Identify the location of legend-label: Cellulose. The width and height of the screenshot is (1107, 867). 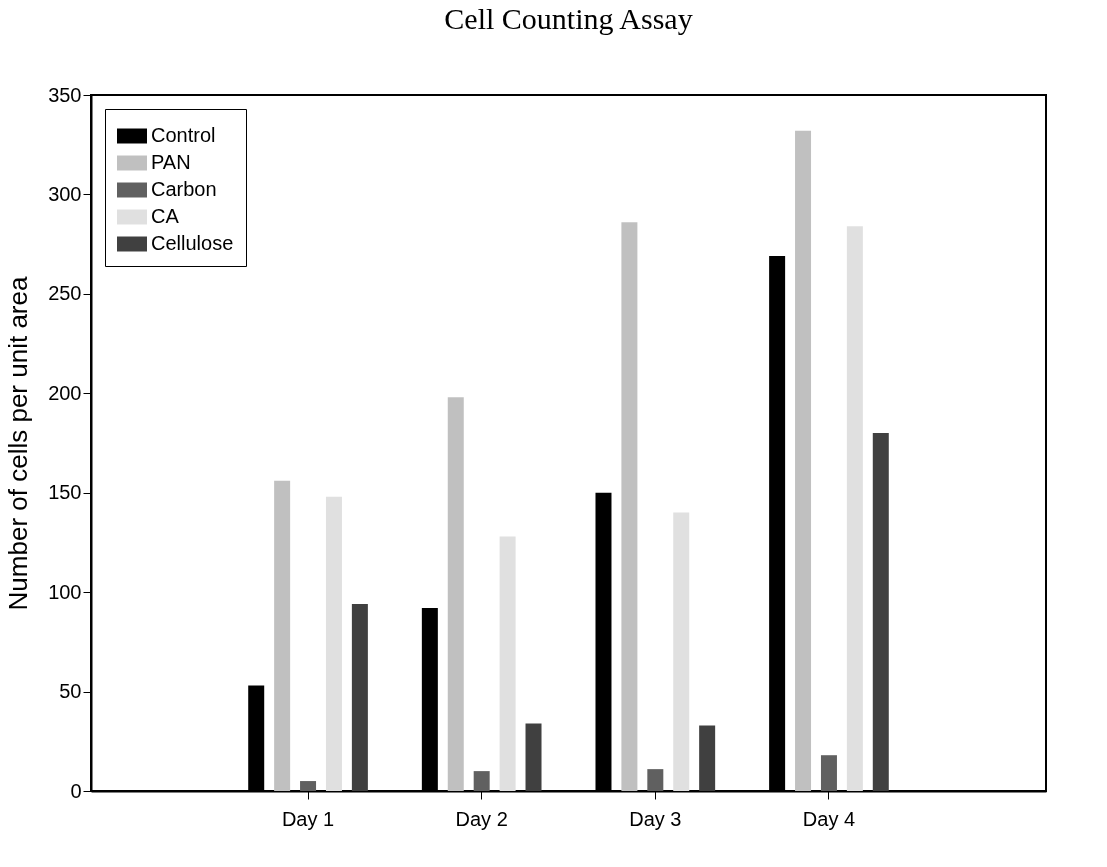
(192, 243).